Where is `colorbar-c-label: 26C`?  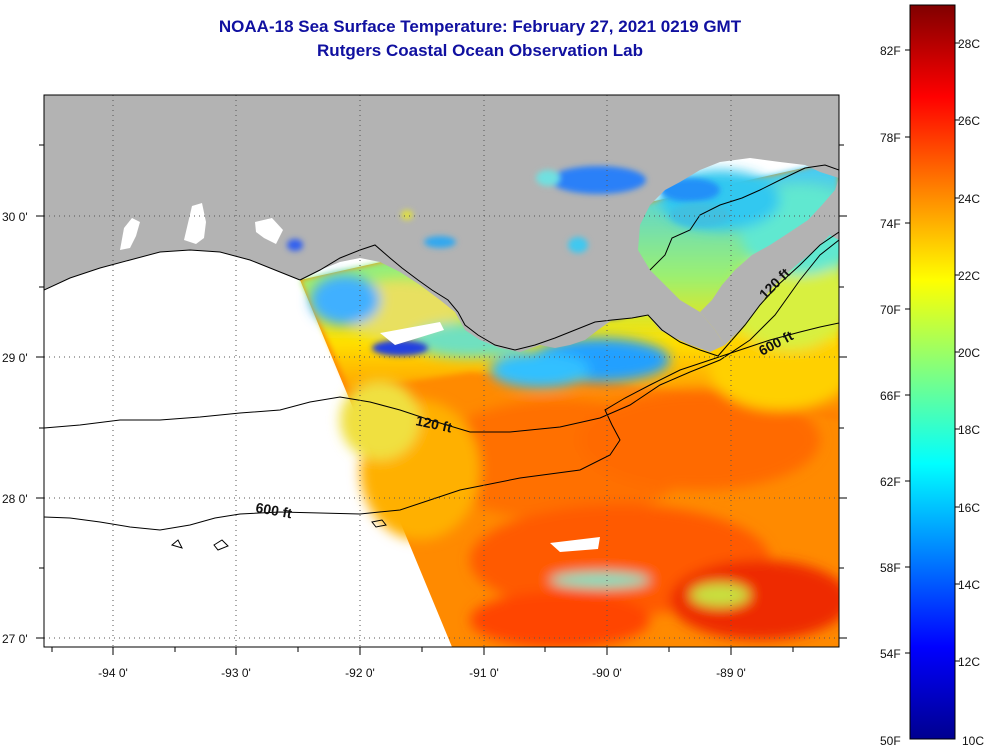
colorbar-c-label: 26C is located at coordinates (969, 121).